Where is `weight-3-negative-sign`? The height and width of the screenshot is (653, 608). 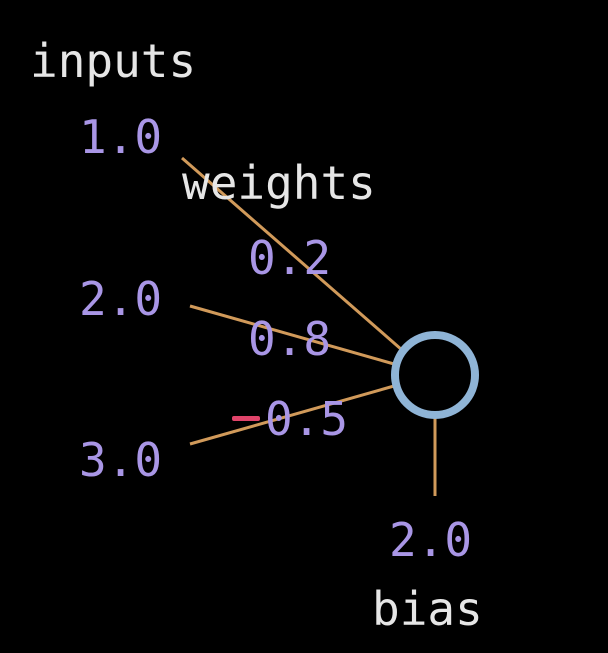 weight-3-negative-sign is located at coordinates (246, 418).